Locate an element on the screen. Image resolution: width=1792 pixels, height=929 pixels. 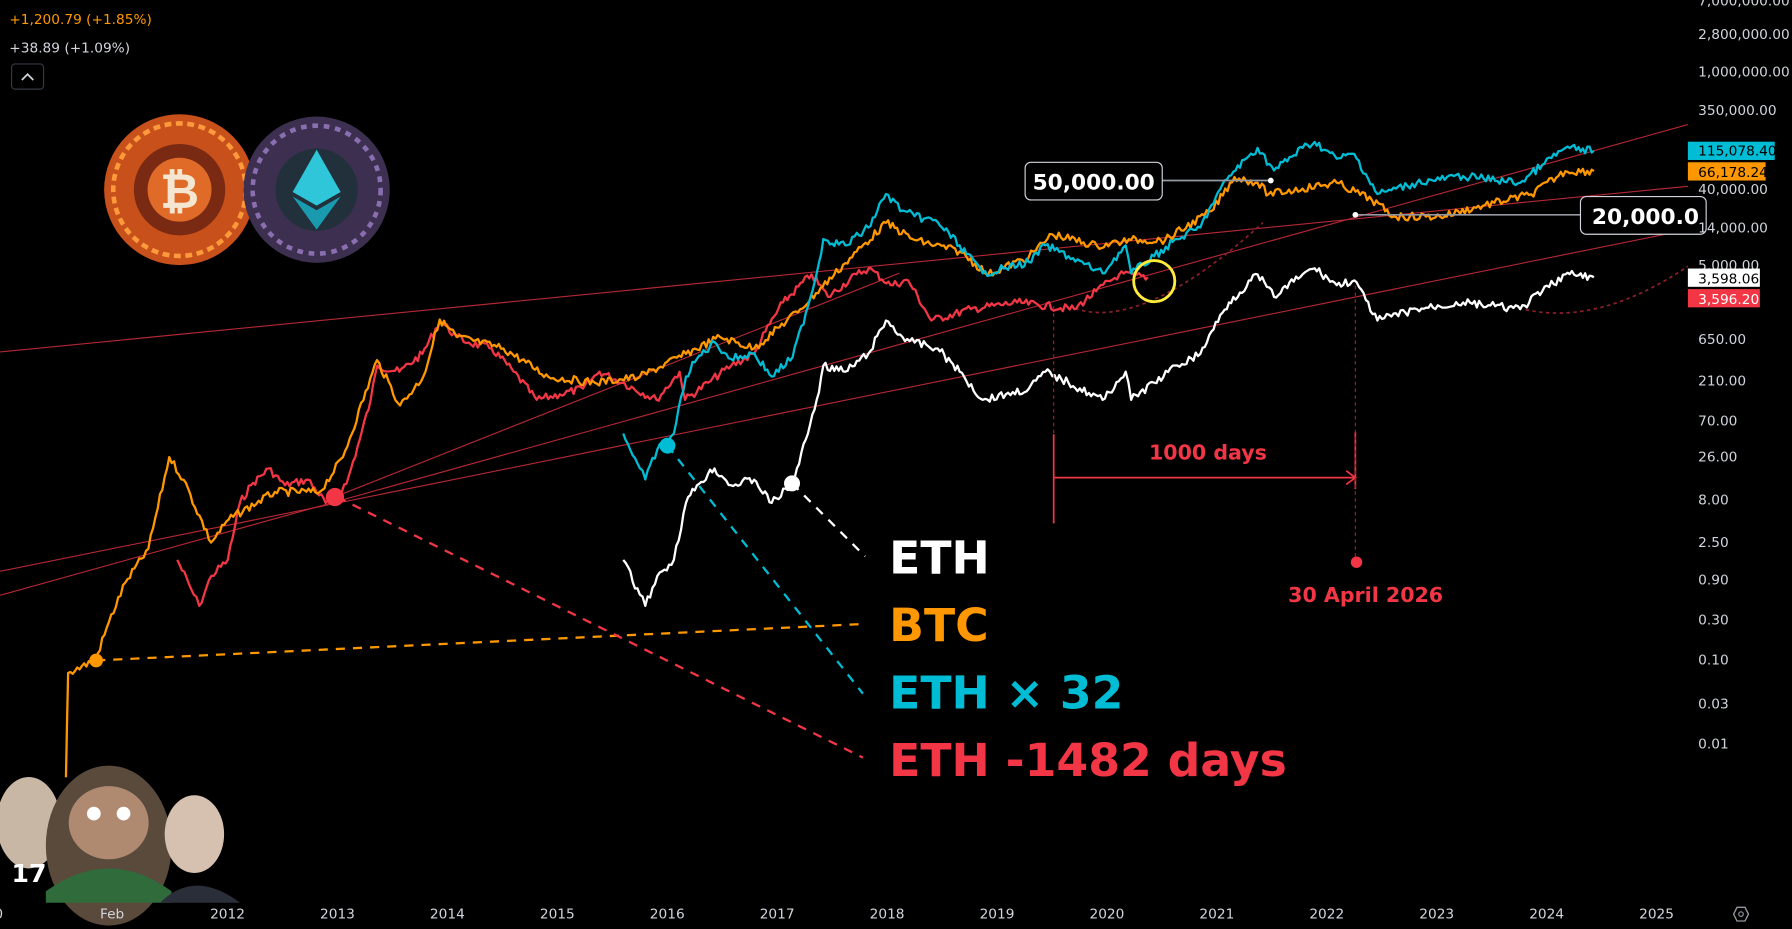
eth-change-text: +38.89 (+1.09%) is located at coordinates (69, 49).